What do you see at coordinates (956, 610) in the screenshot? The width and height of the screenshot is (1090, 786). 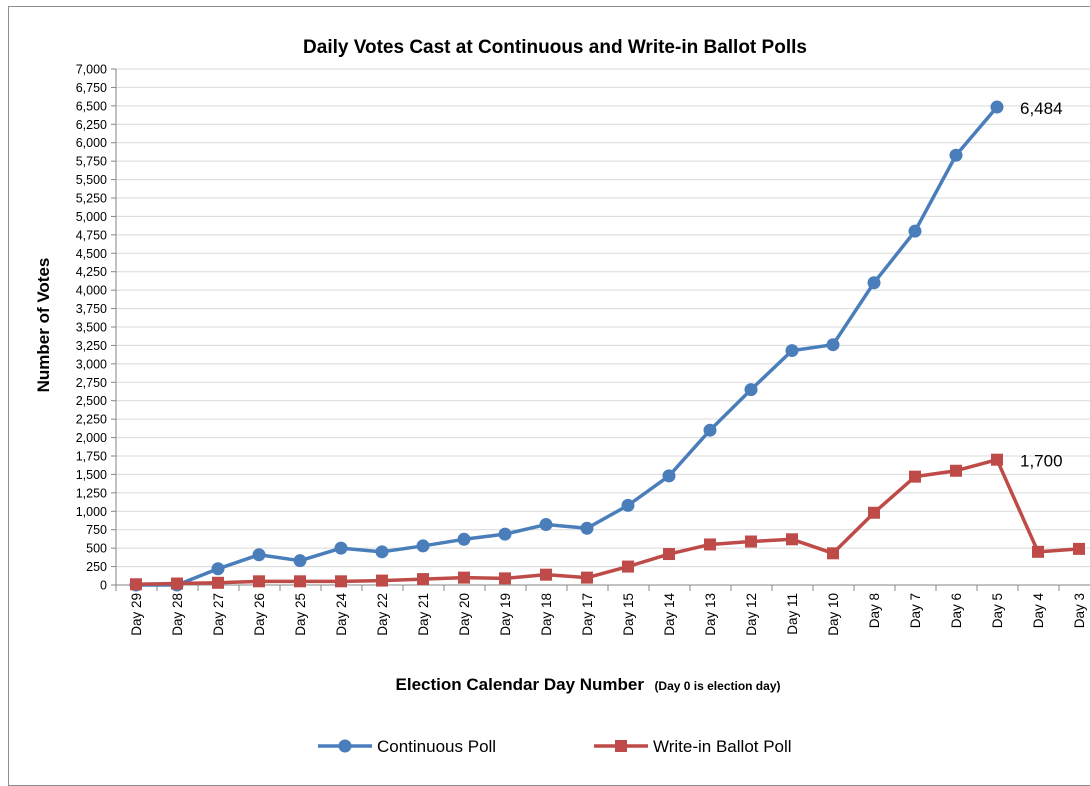 I see `x-tick-label: Day 6` at bounding box center [956, 610].